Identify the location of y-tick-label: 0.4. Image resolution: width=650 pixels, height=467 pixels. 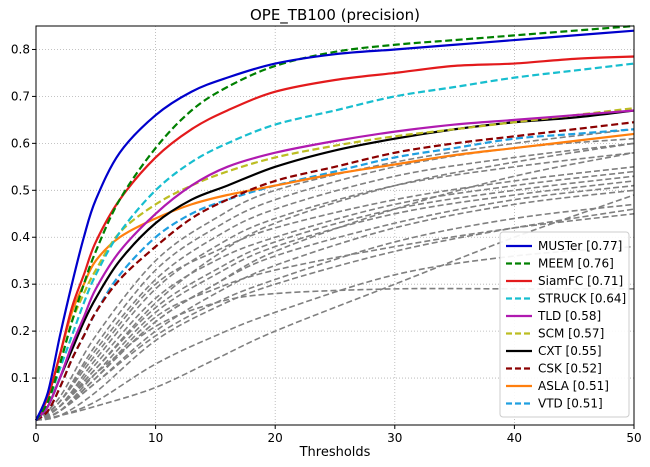
(20, 237).